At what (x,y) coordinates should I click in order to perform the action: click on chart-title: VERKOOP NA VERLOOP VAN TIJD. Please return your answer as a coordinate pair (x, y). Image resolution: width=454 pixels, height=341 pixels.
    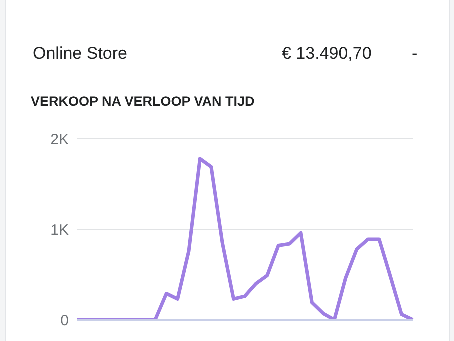
    Looking at the image, I should click on (143, 101).